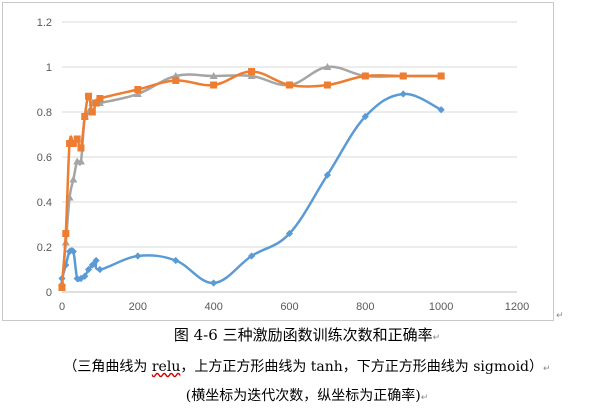  I want to click on x-tick-label: 1000, so click(441, 307).